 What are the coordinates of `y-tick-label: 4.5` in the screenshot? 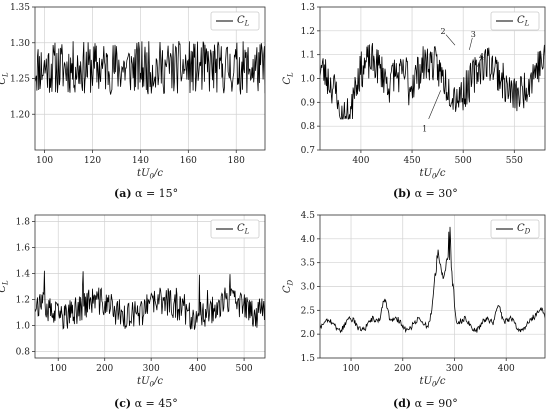 It's located at (308, 216).